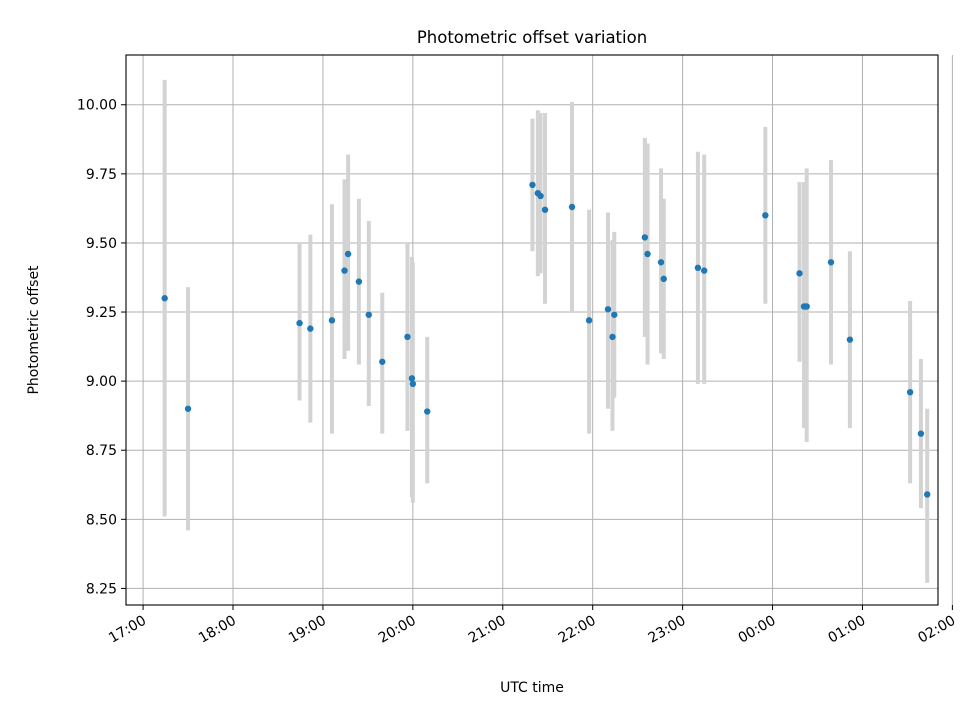 The width and height of the screenshot is (960, 720). What do you see at coordinates (532, 37) in the screenshot?
I see `chart-title: Photometric offset variation` at bounding box center [532, 37].